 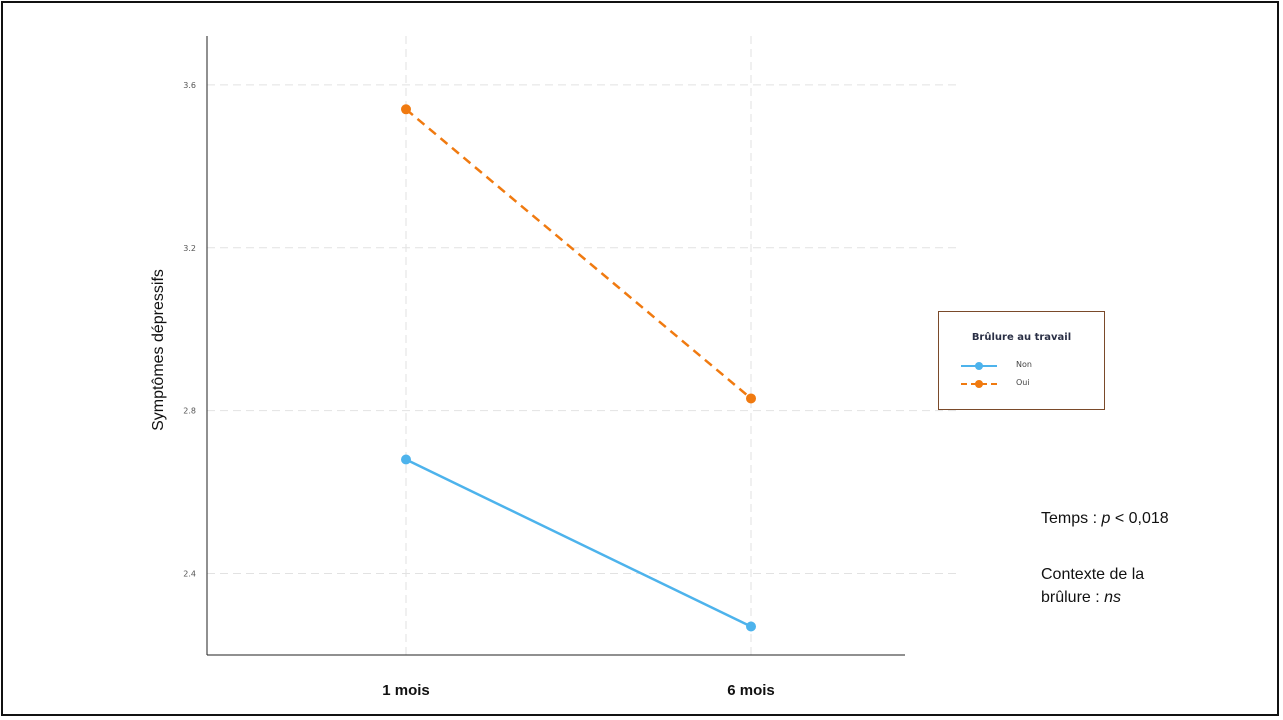 What do you see at coordinates (1071, 518) in the screenshot?
I see `temps-prefix: Temps :` at bounding box center [1071, 518].